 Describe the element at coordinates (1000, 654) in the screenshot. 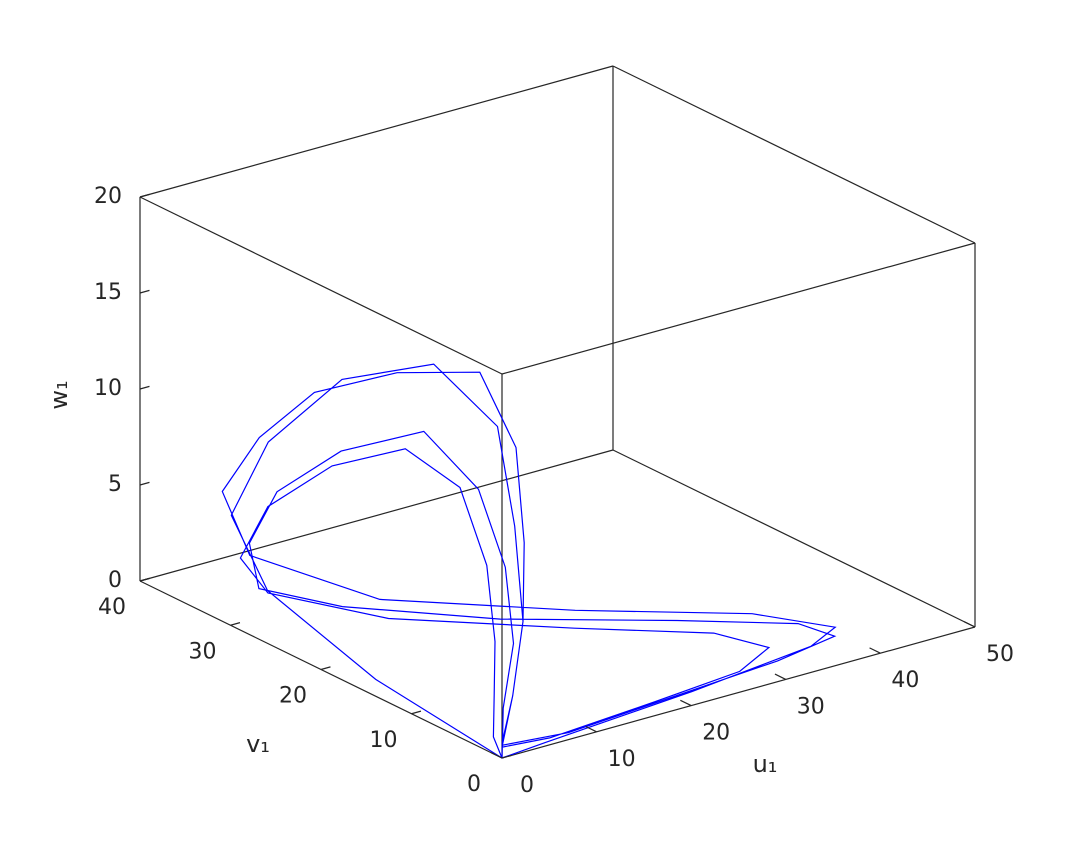

I see `x-tick-label: 50` at that location.